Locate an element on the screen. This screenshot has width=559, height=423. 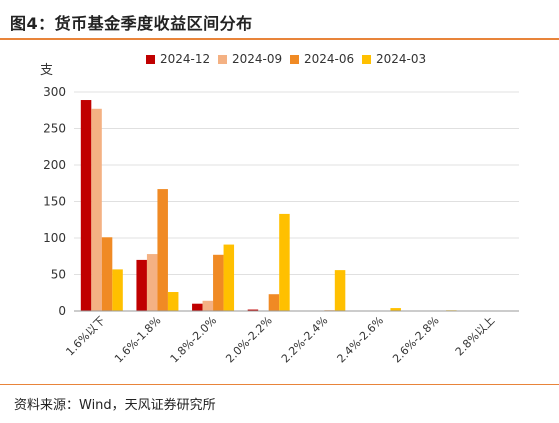
y-tick-label: 50 is located at coordinates (58, 275).